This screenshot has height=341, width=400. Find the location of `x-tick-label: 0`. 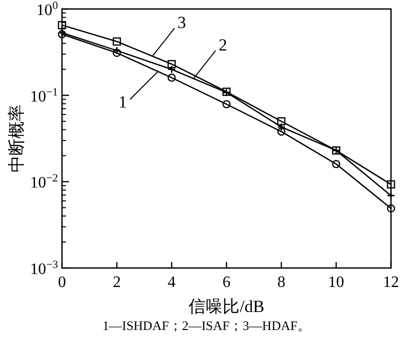

x-tick-label: 0 is located at coordinates (62, 282).